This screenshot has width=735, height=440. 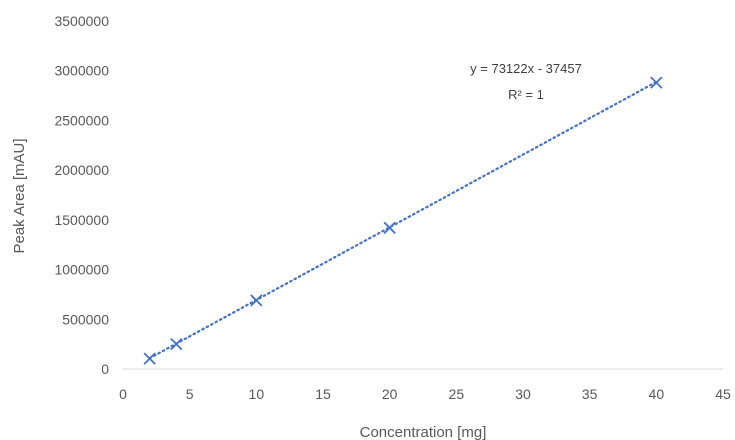 What do you see at coordinates (81, 120) in the screenshot?
I see `y-tick-label: 2500000` at bounding box center [81, 120].